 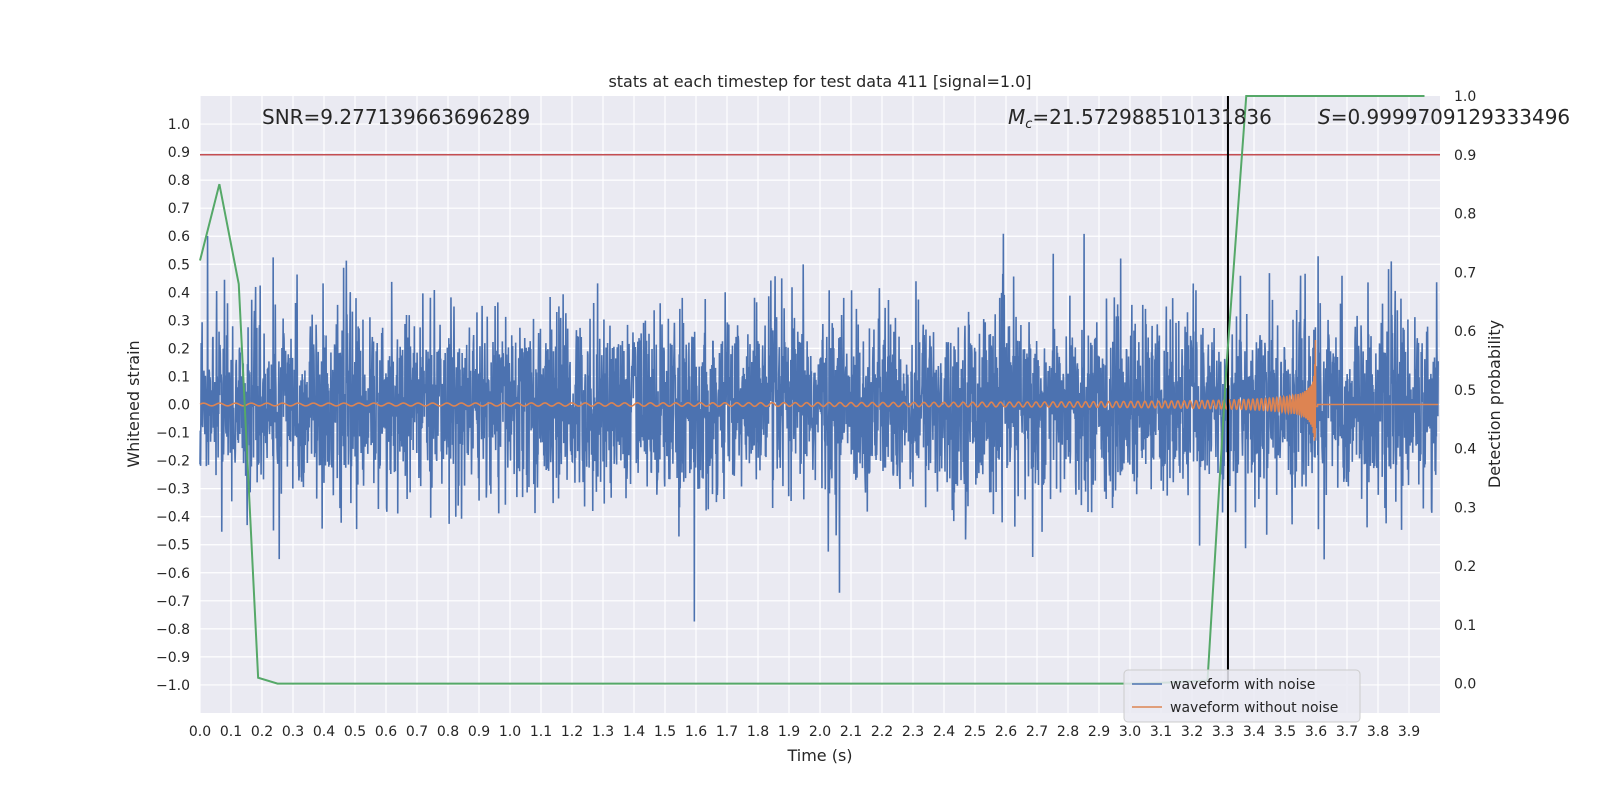 What do you see at coordinates (173, 490) in the screenshot?
I see `y-tick-label: −0.3` at bounding box center [173, 490].